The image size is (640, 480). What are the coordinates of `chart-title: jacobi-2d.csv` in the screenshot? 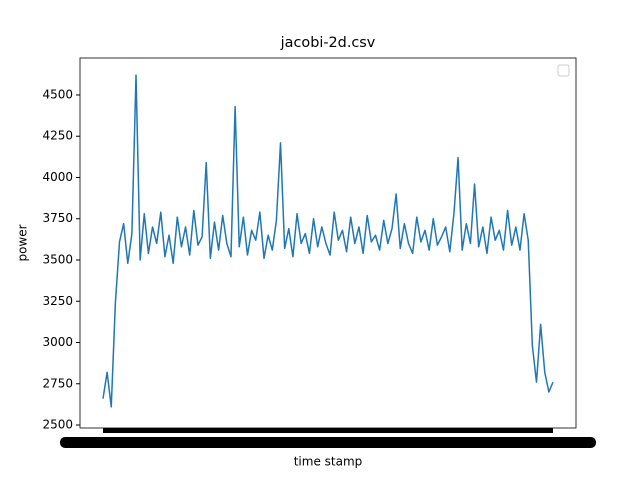 It's located at (328, 43).